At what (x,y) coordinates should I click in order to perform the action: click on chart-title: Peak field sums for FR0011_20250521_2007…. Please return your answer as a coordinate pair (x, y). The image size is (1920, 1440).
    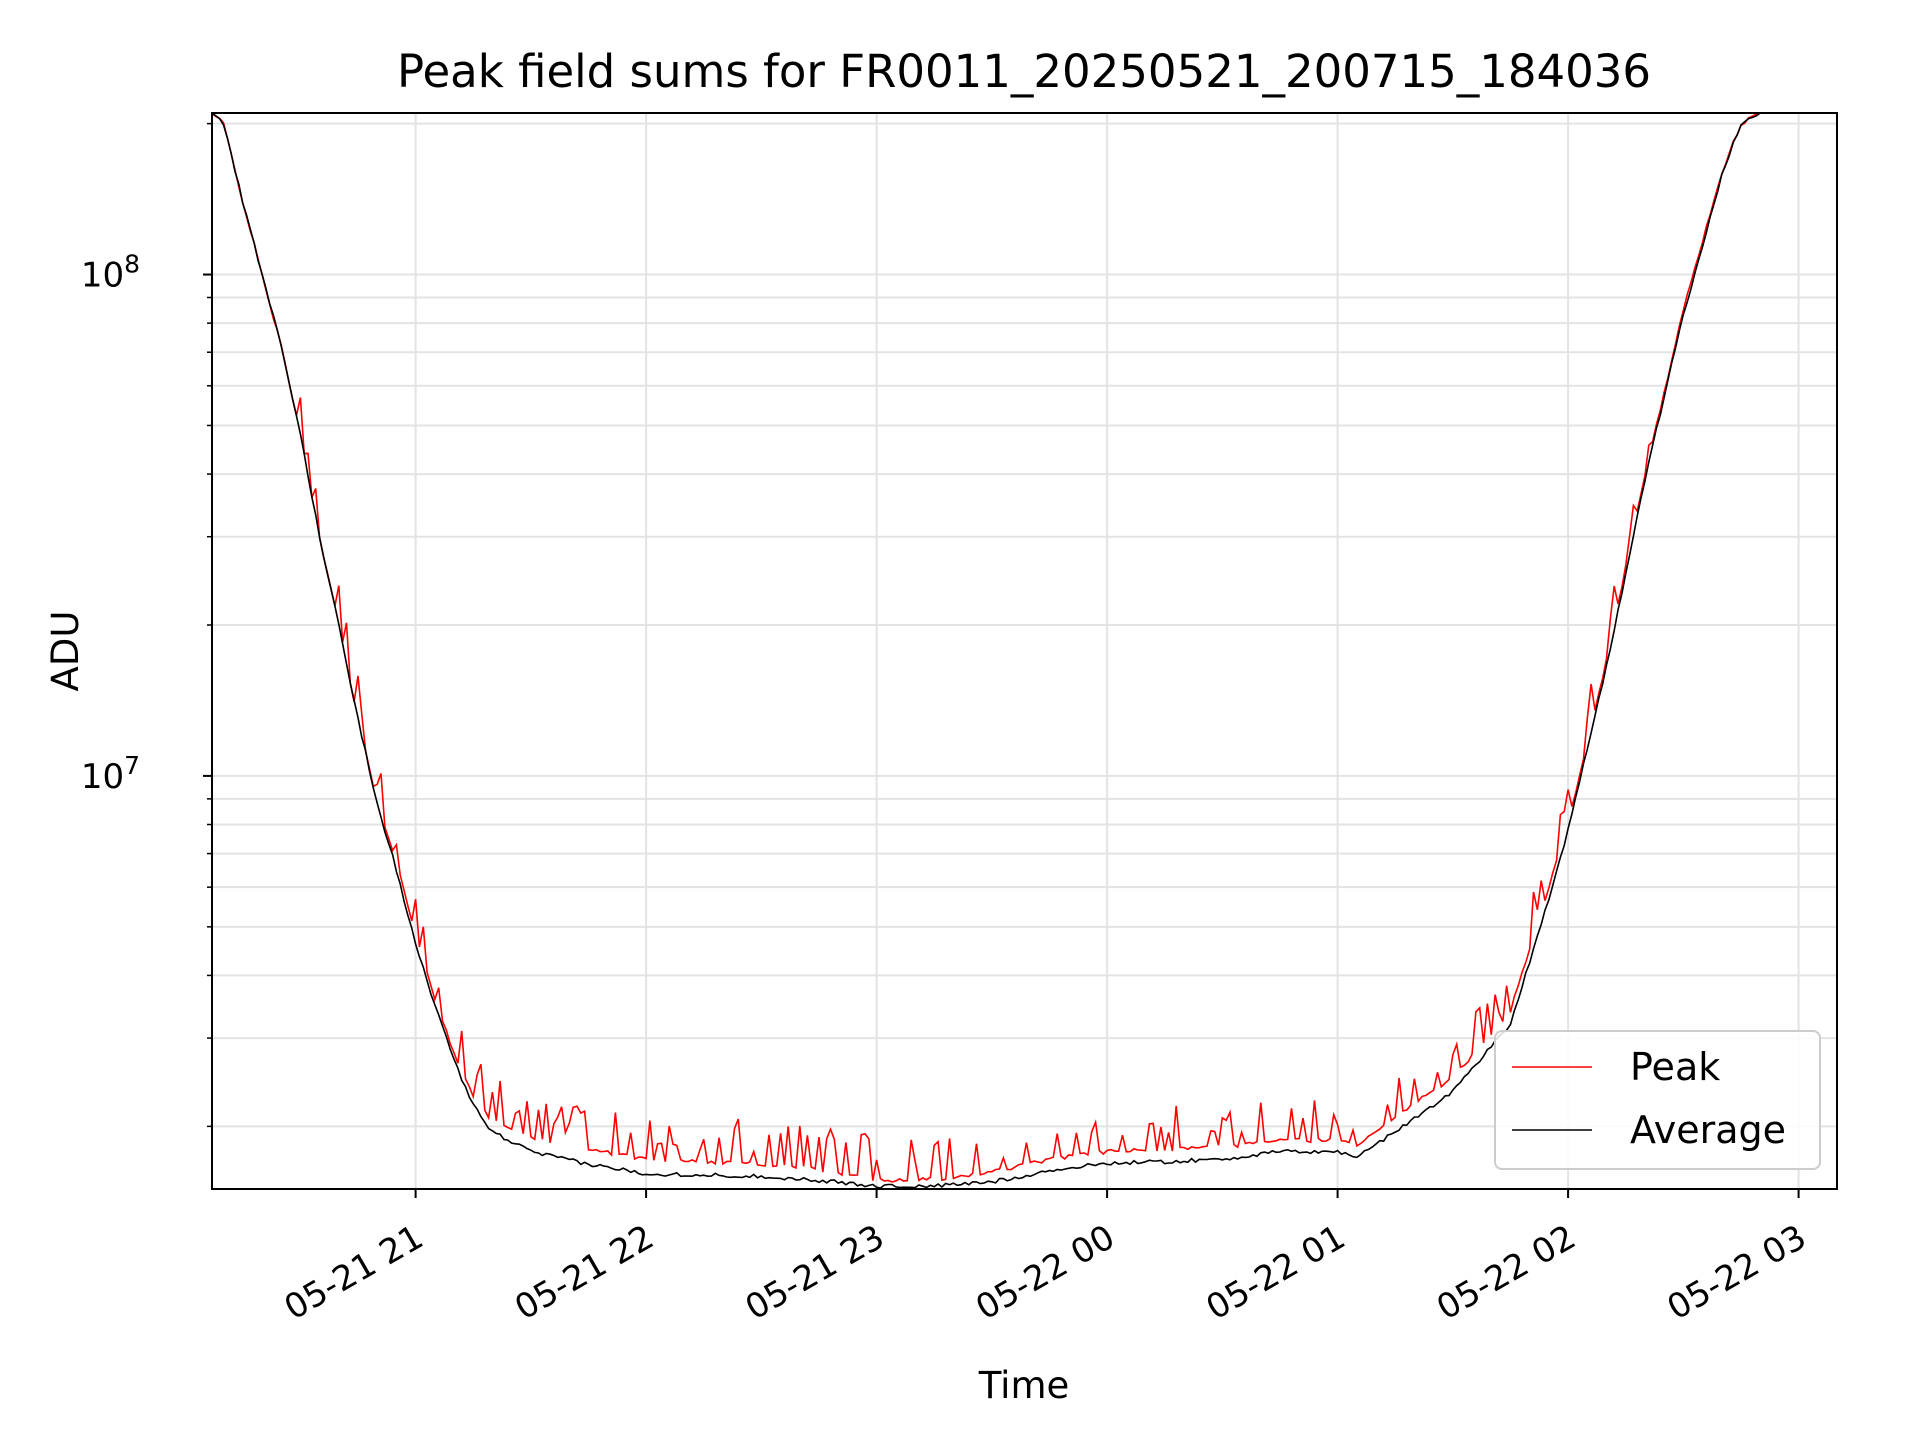
    Looking at the image, I should click on (1024, 71).